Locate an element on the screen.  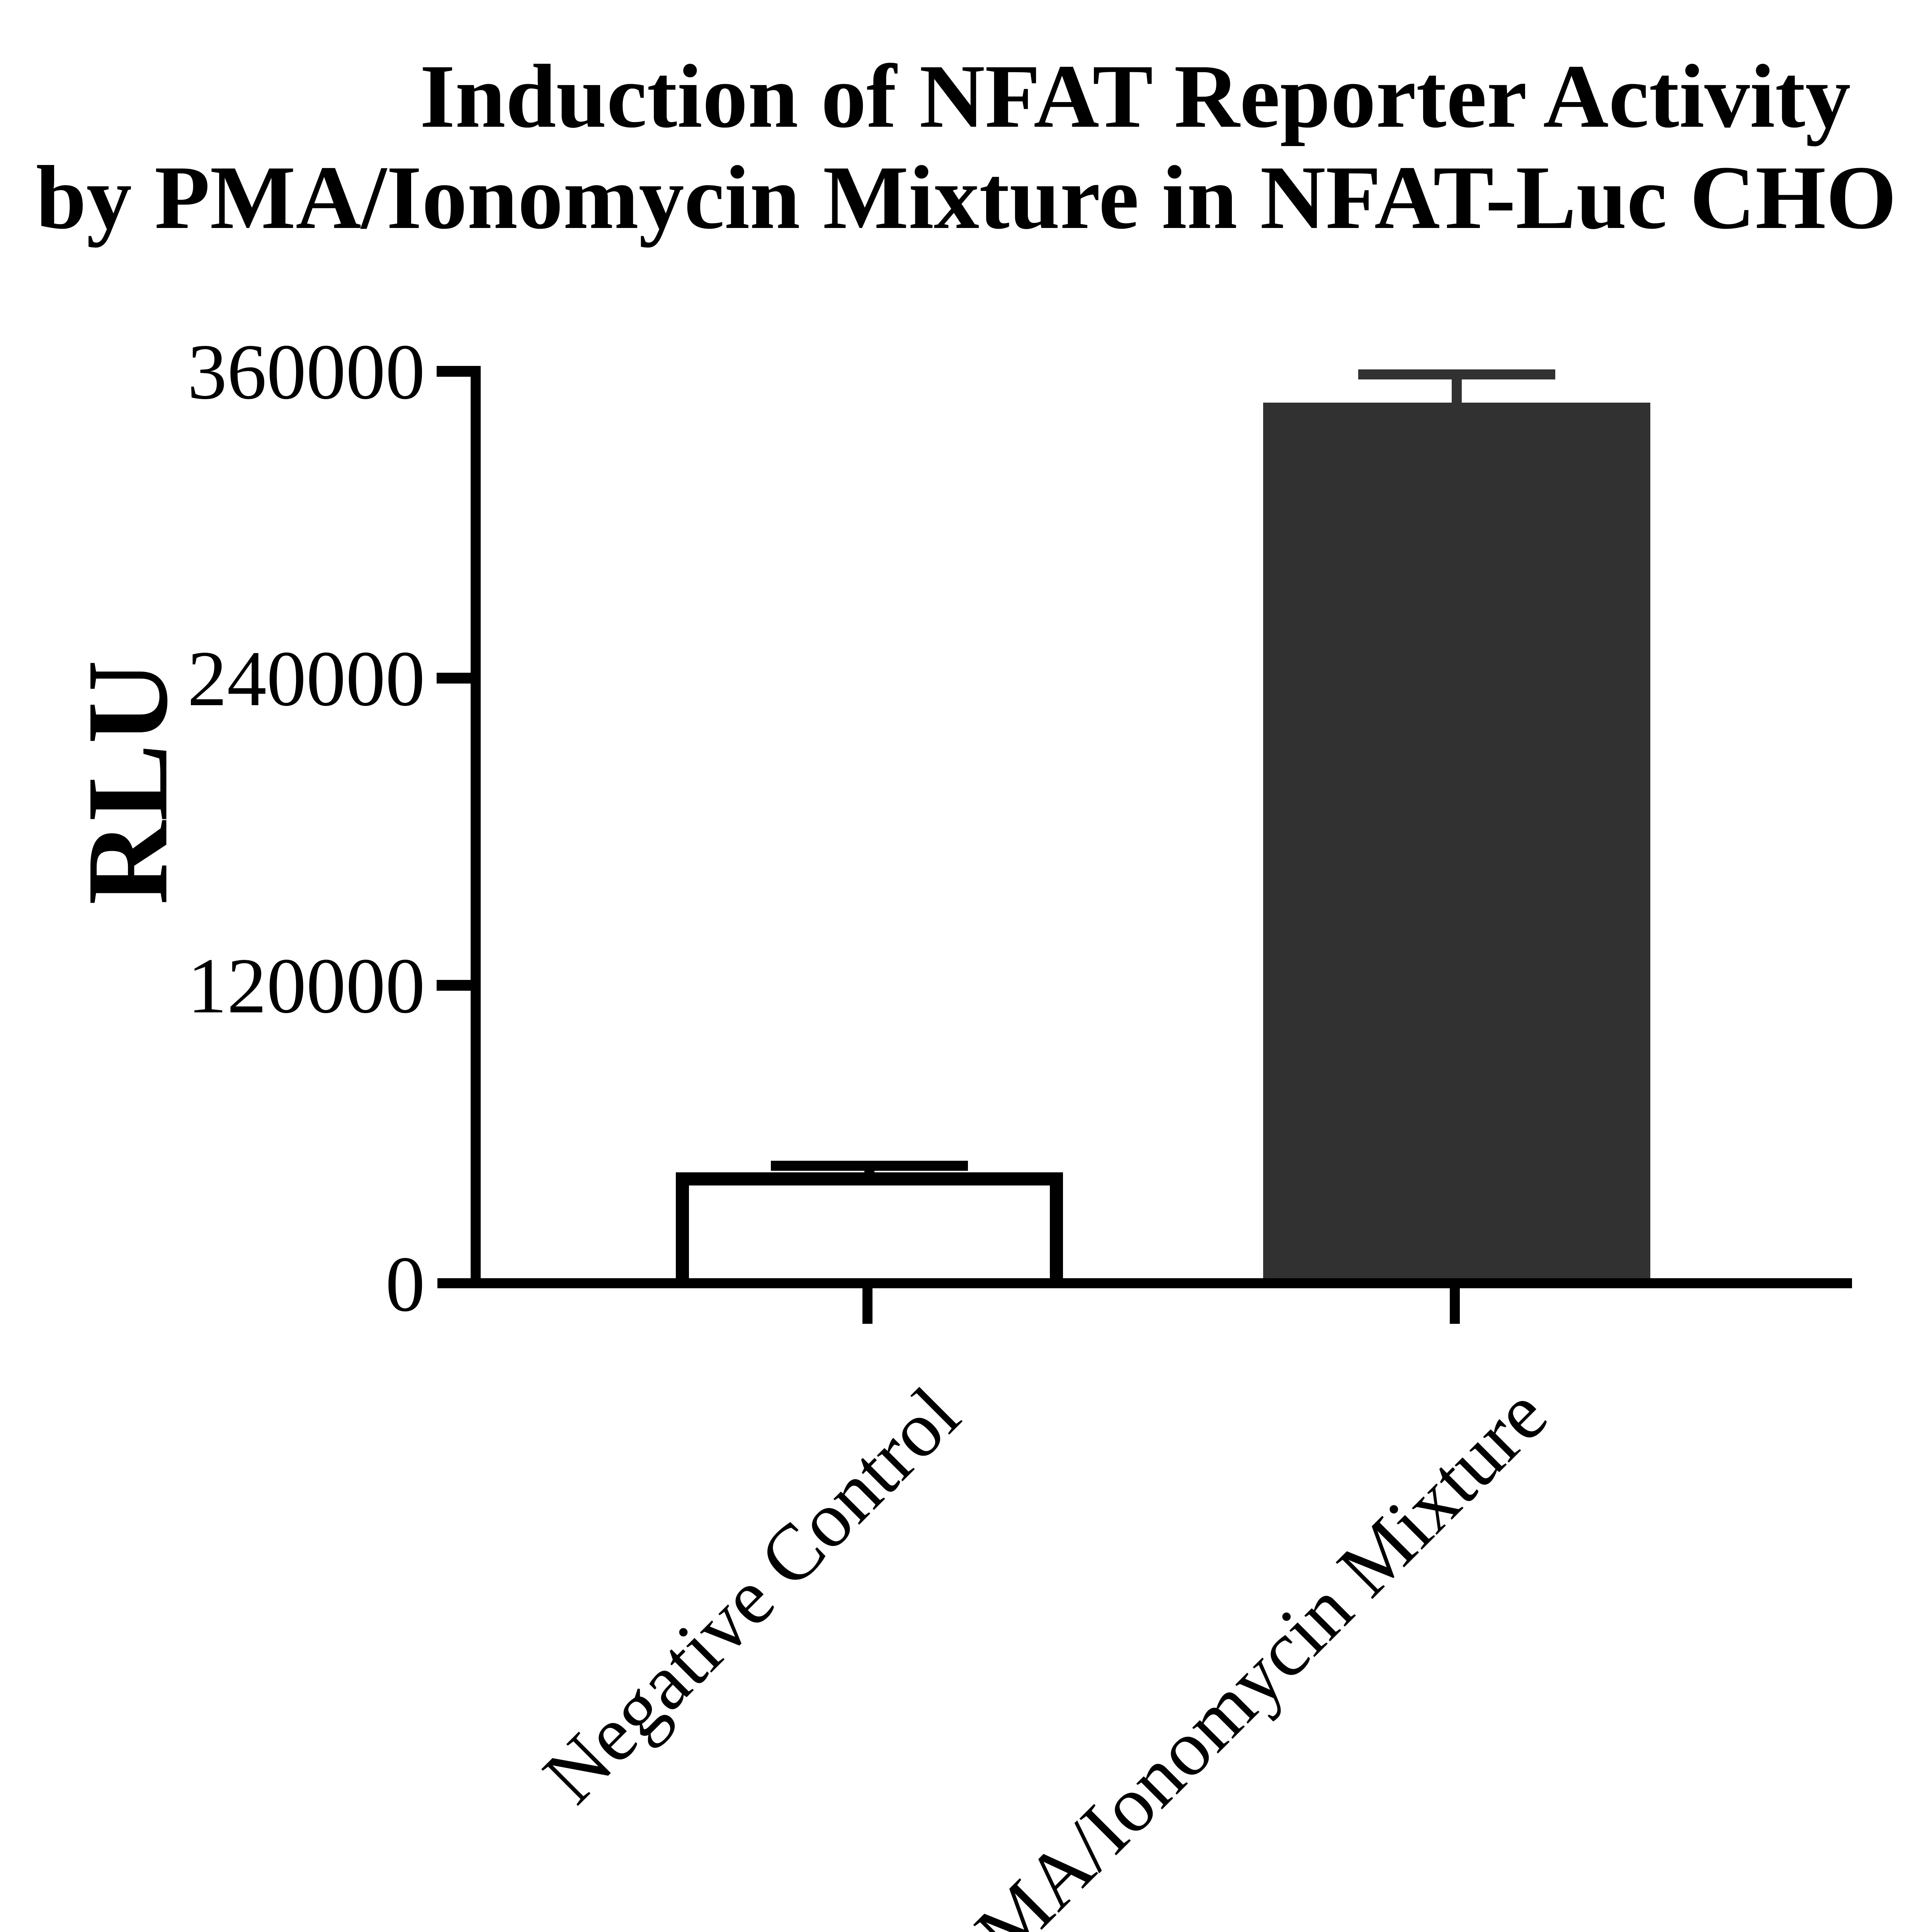
y-tick-label-120000: 120000 is located at coordinates (306, 986).